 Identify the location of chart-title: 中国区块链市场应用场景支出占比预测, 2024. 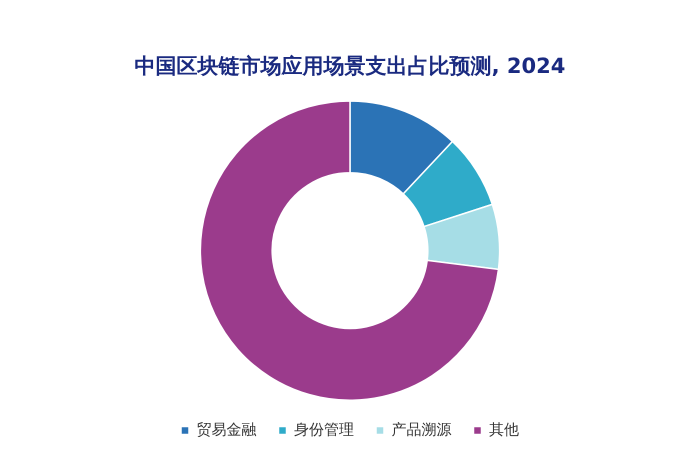
(350, 66).